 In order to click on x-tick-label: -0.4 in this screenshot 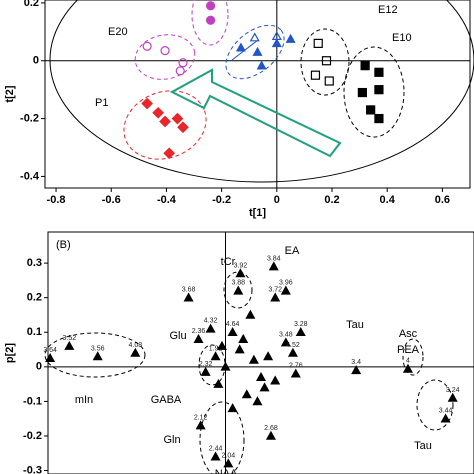, I will do `click(167, 200)`.